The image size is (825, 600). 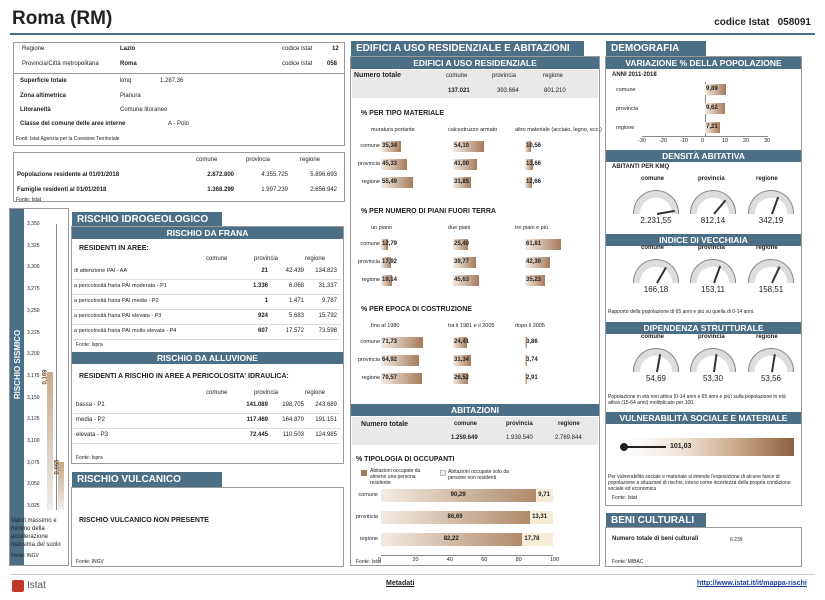 I want to click on all-col-regione: regione, so click(x=315, y=393).